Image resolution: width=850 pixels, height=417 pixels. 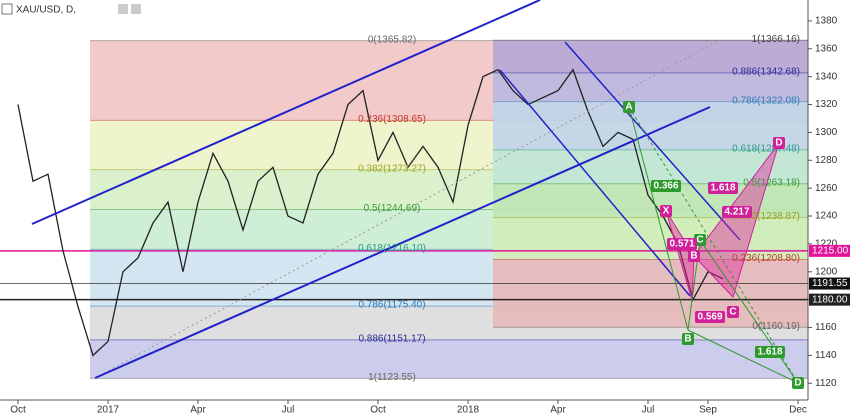 I want to click on y-axis-strip, so click(x=829, y=200).